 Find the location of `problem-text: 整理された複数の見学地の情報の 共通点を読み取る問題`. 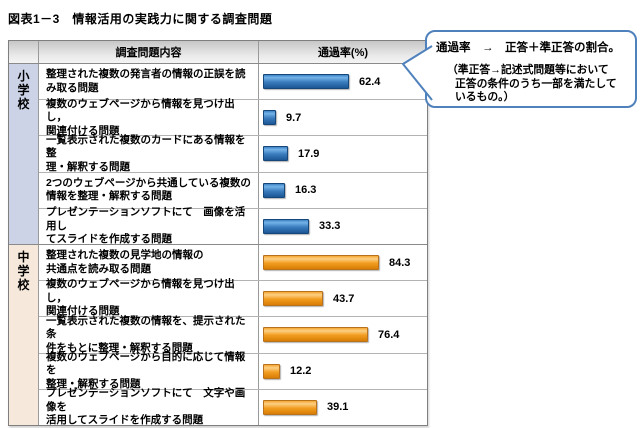

problem-text: 整理された複数の見学地の情報の 共通点を読み取る問題 is located at coordinates (149, 262).